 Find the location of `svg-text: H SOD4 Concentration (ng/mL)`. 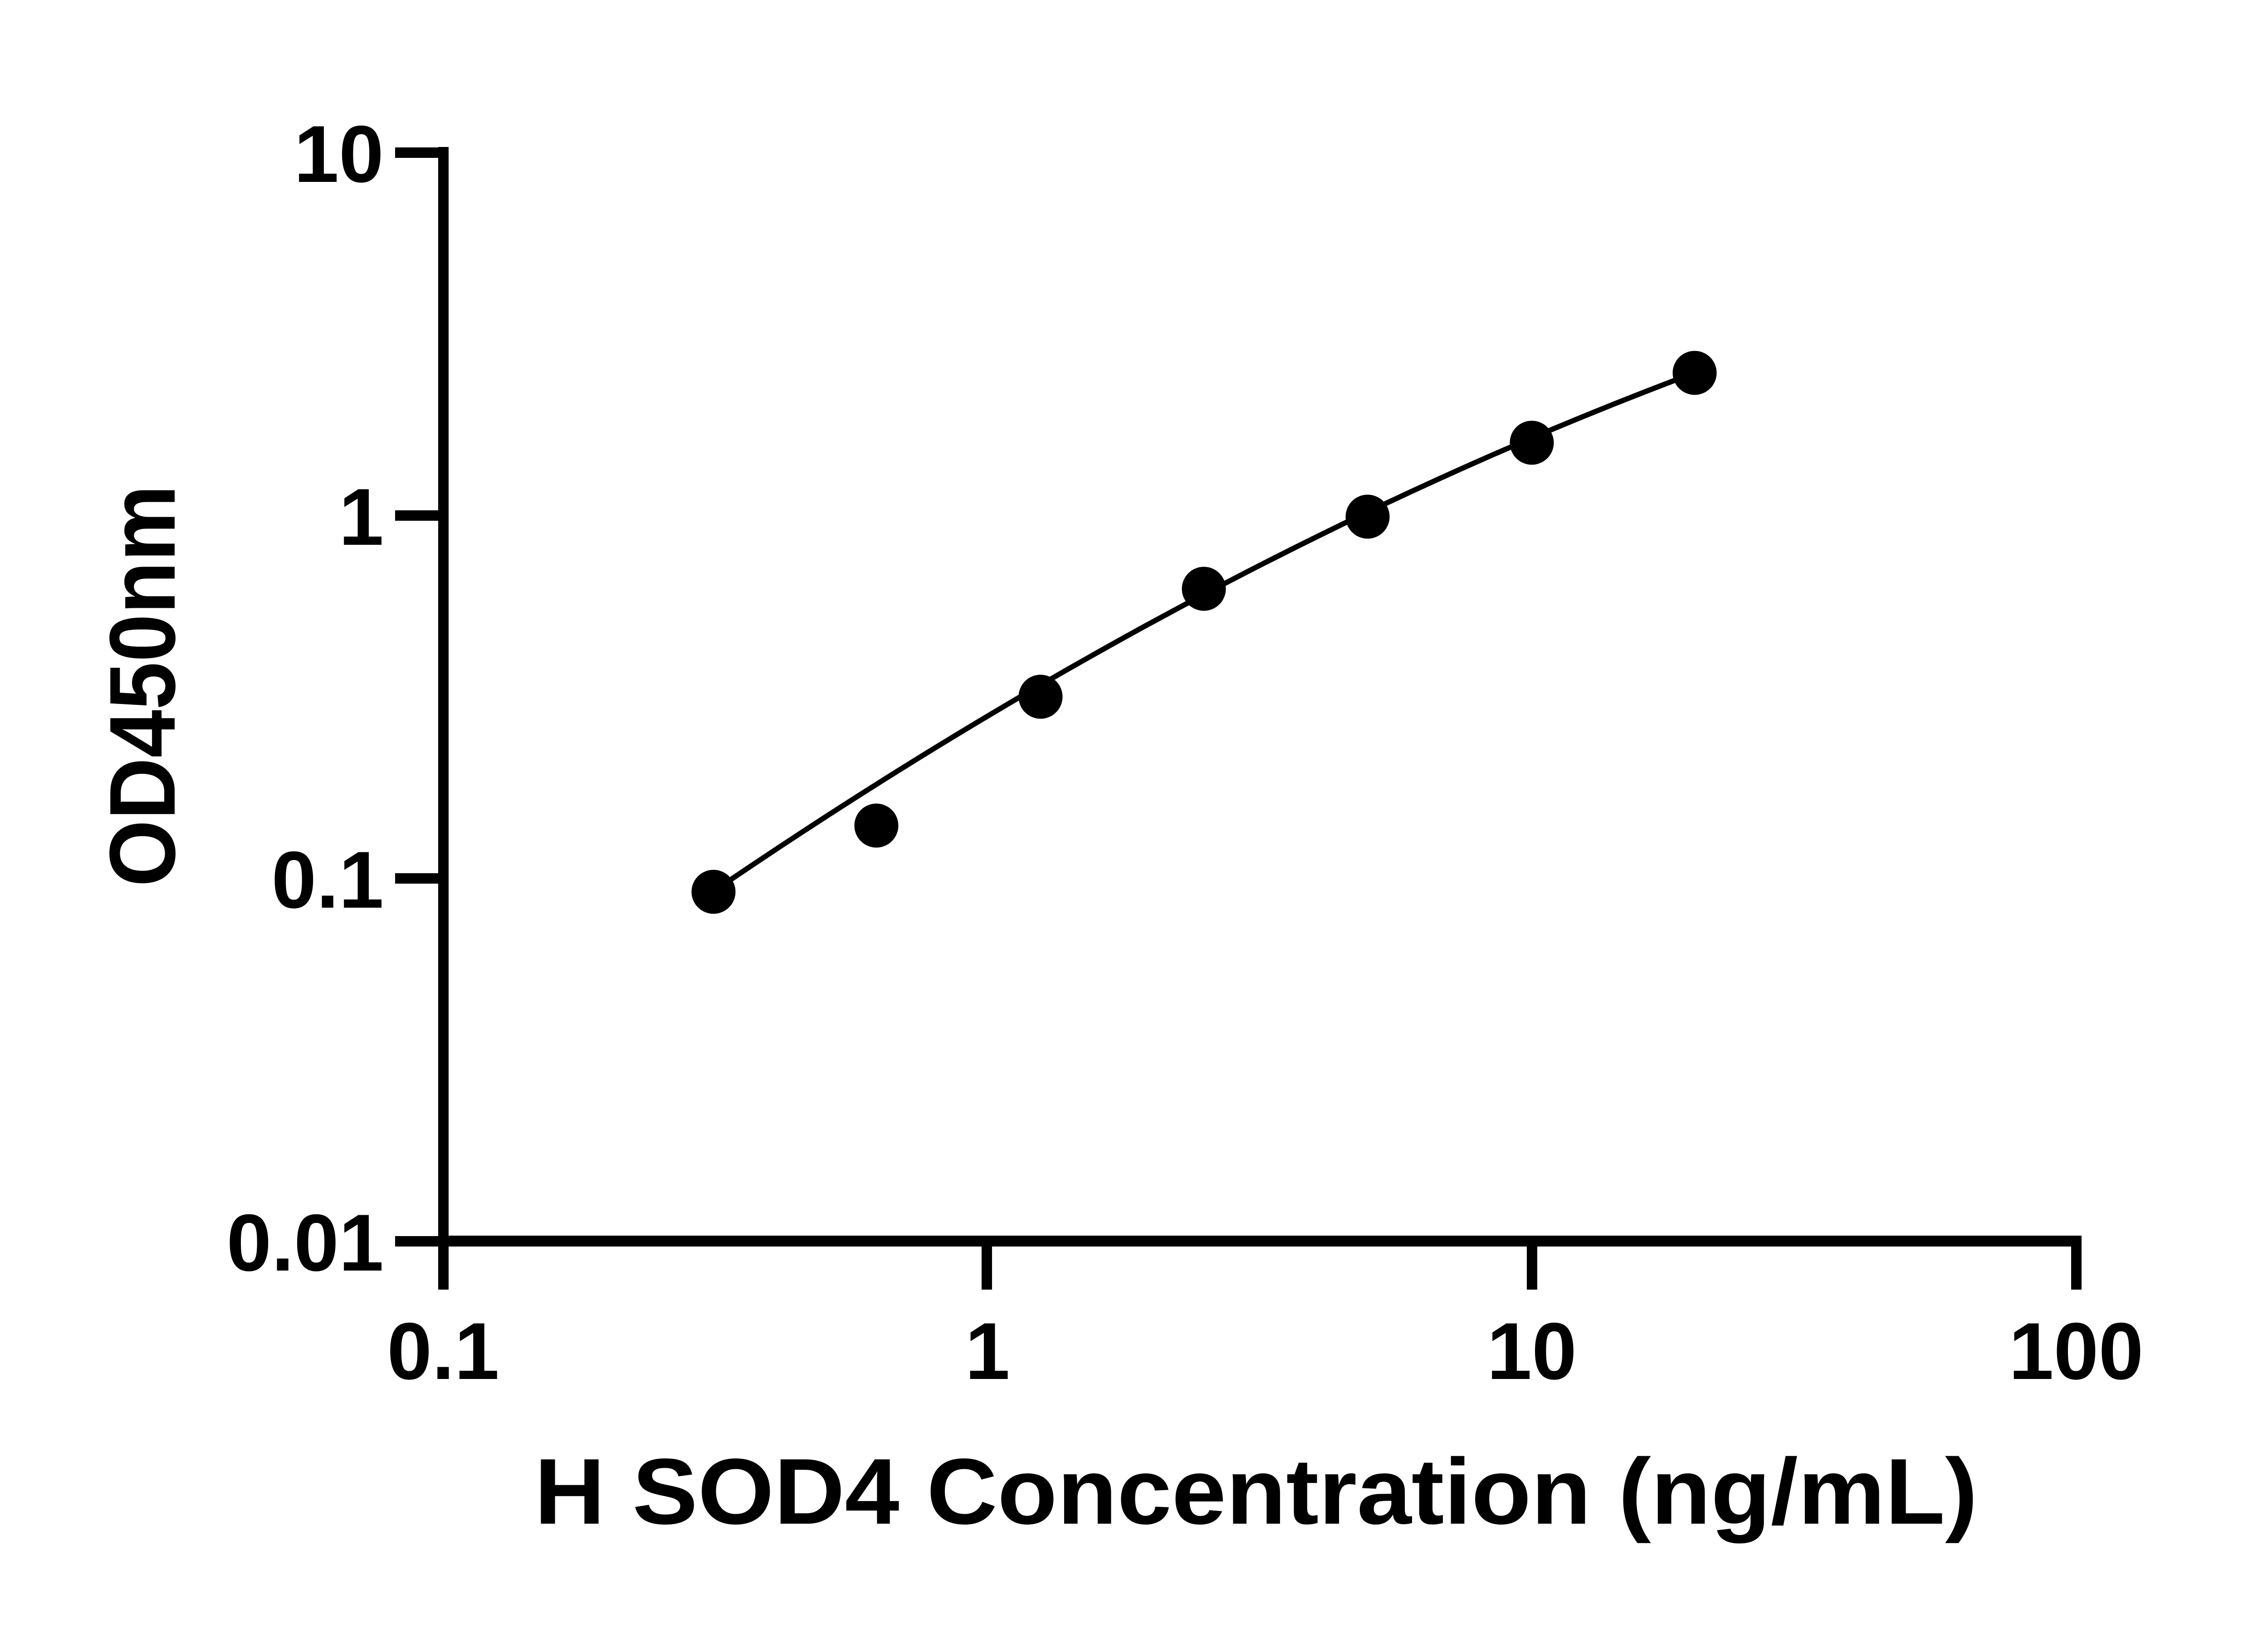

svg-text: H SOD4 Concentration (ng/mL) is located at coordinates (1256, 1491).